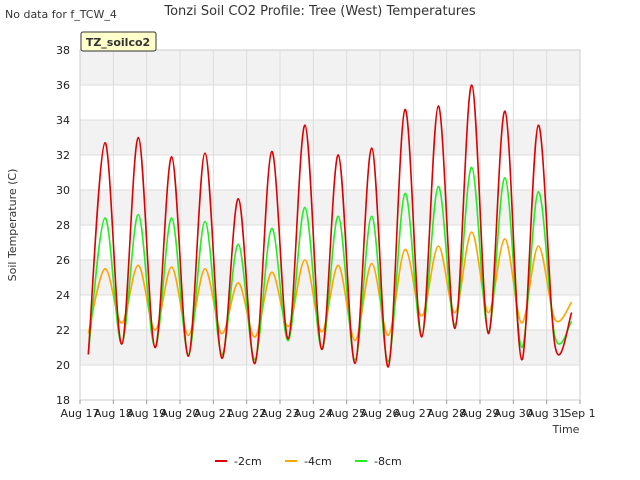 The height and width of the screenshot is (480, 640). Describe the element at coordinates (63, 400) in the screenshot. I see `y-tick-label: 18` at that location.